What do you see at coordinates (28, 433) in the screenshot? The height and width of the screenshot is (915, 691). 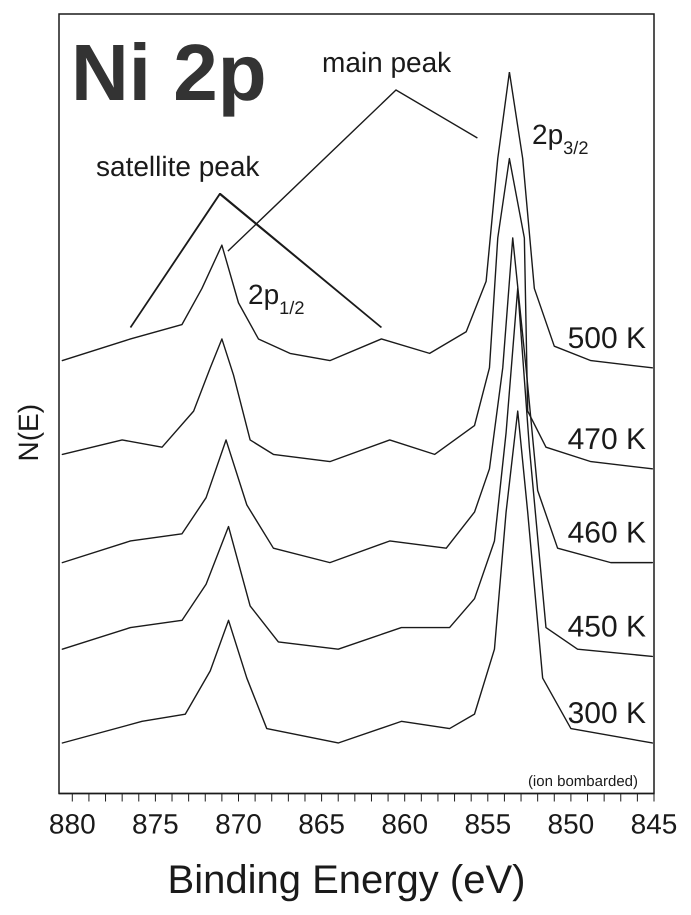 I see `y-axis-title: N(E)` at bounding box center [28, 433].